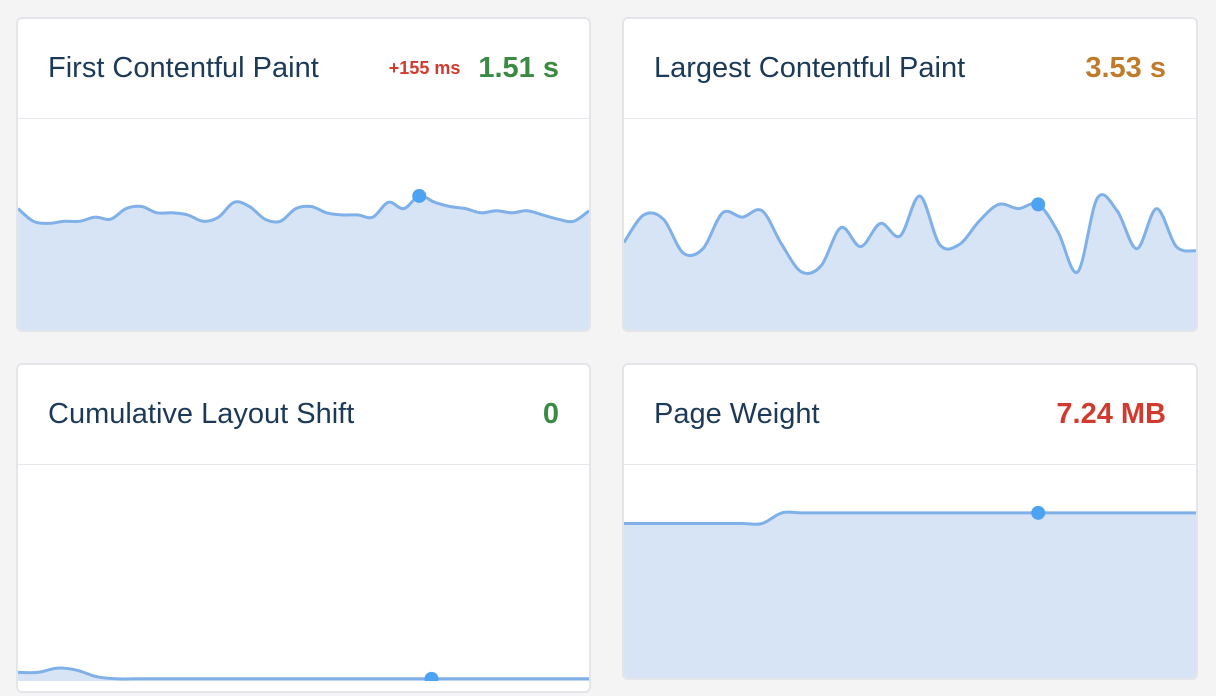 This screenshot has height=696, width=1216. What do you see at coordinates (1125, 68) in the screenshot?
I see `card-value: 3.53 s` at bounding box center [1125, 68].